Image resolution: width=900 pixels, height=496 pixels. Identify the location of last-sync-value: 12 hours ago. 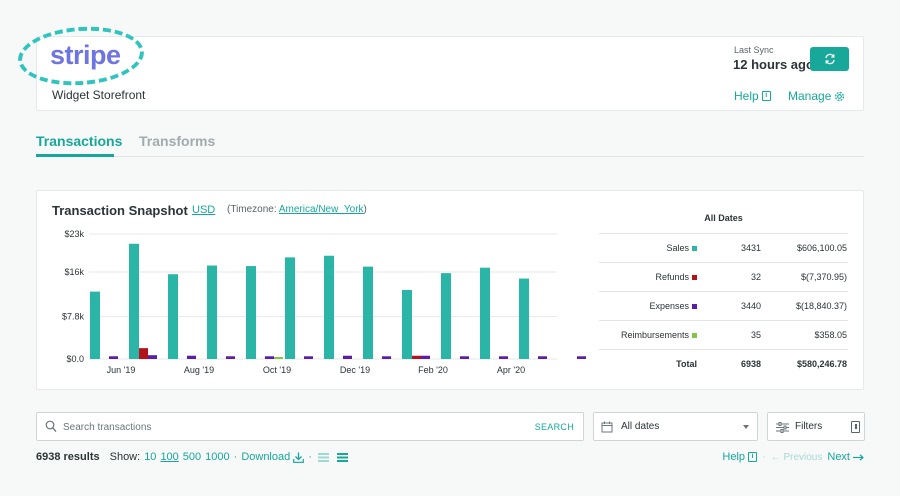
(773, 64).